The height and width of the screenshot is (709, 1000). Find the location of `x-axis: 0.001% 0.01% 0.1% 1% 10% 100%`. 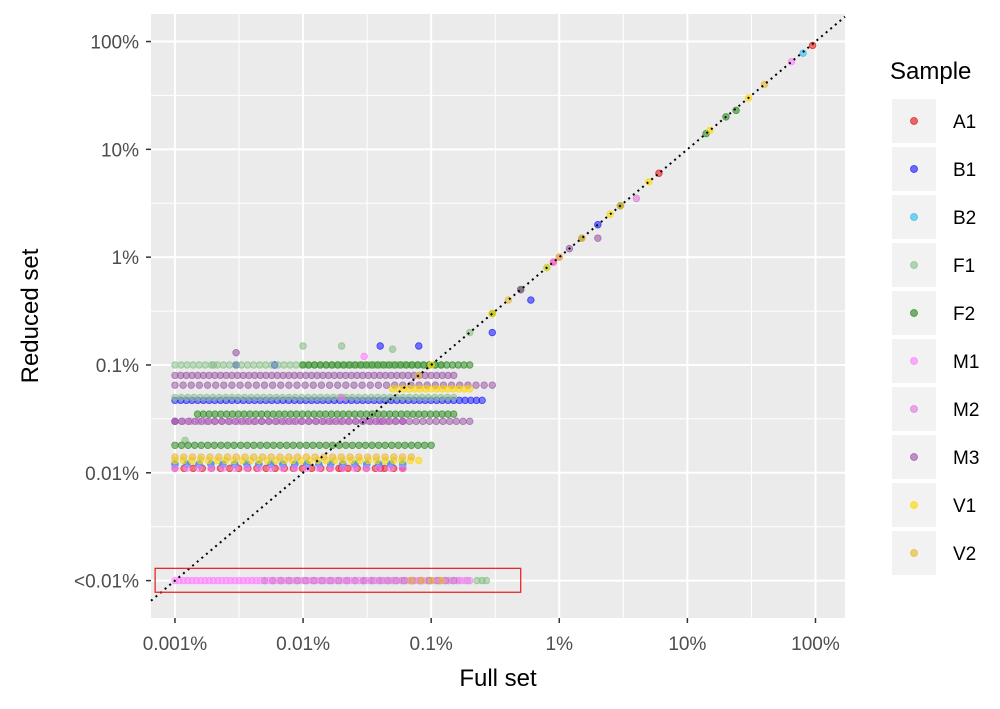

x-axis: 0.001% 0.01% 0.1% 1% 10% 100% is located at coordinates (491, 636).